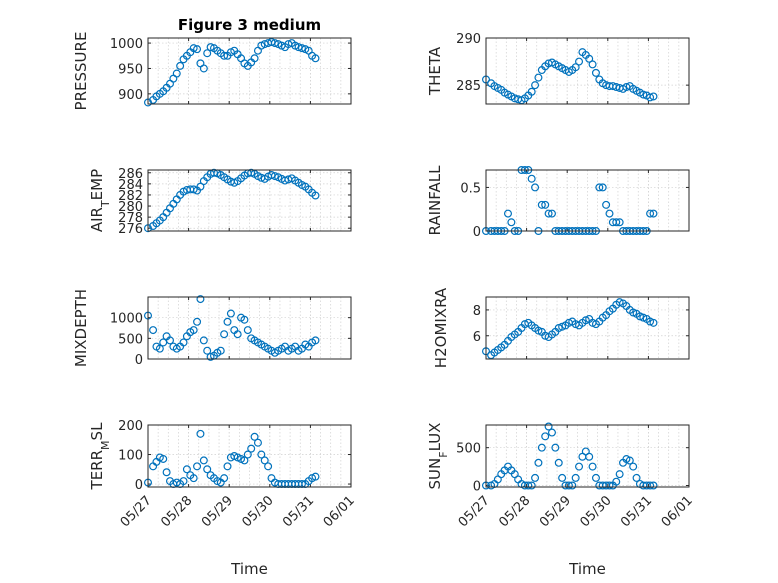  What do you see at coordinates (100, 456) in the screenshot?
I see `y-axis-label: TERRMSL` at bounding box center [100, 456].